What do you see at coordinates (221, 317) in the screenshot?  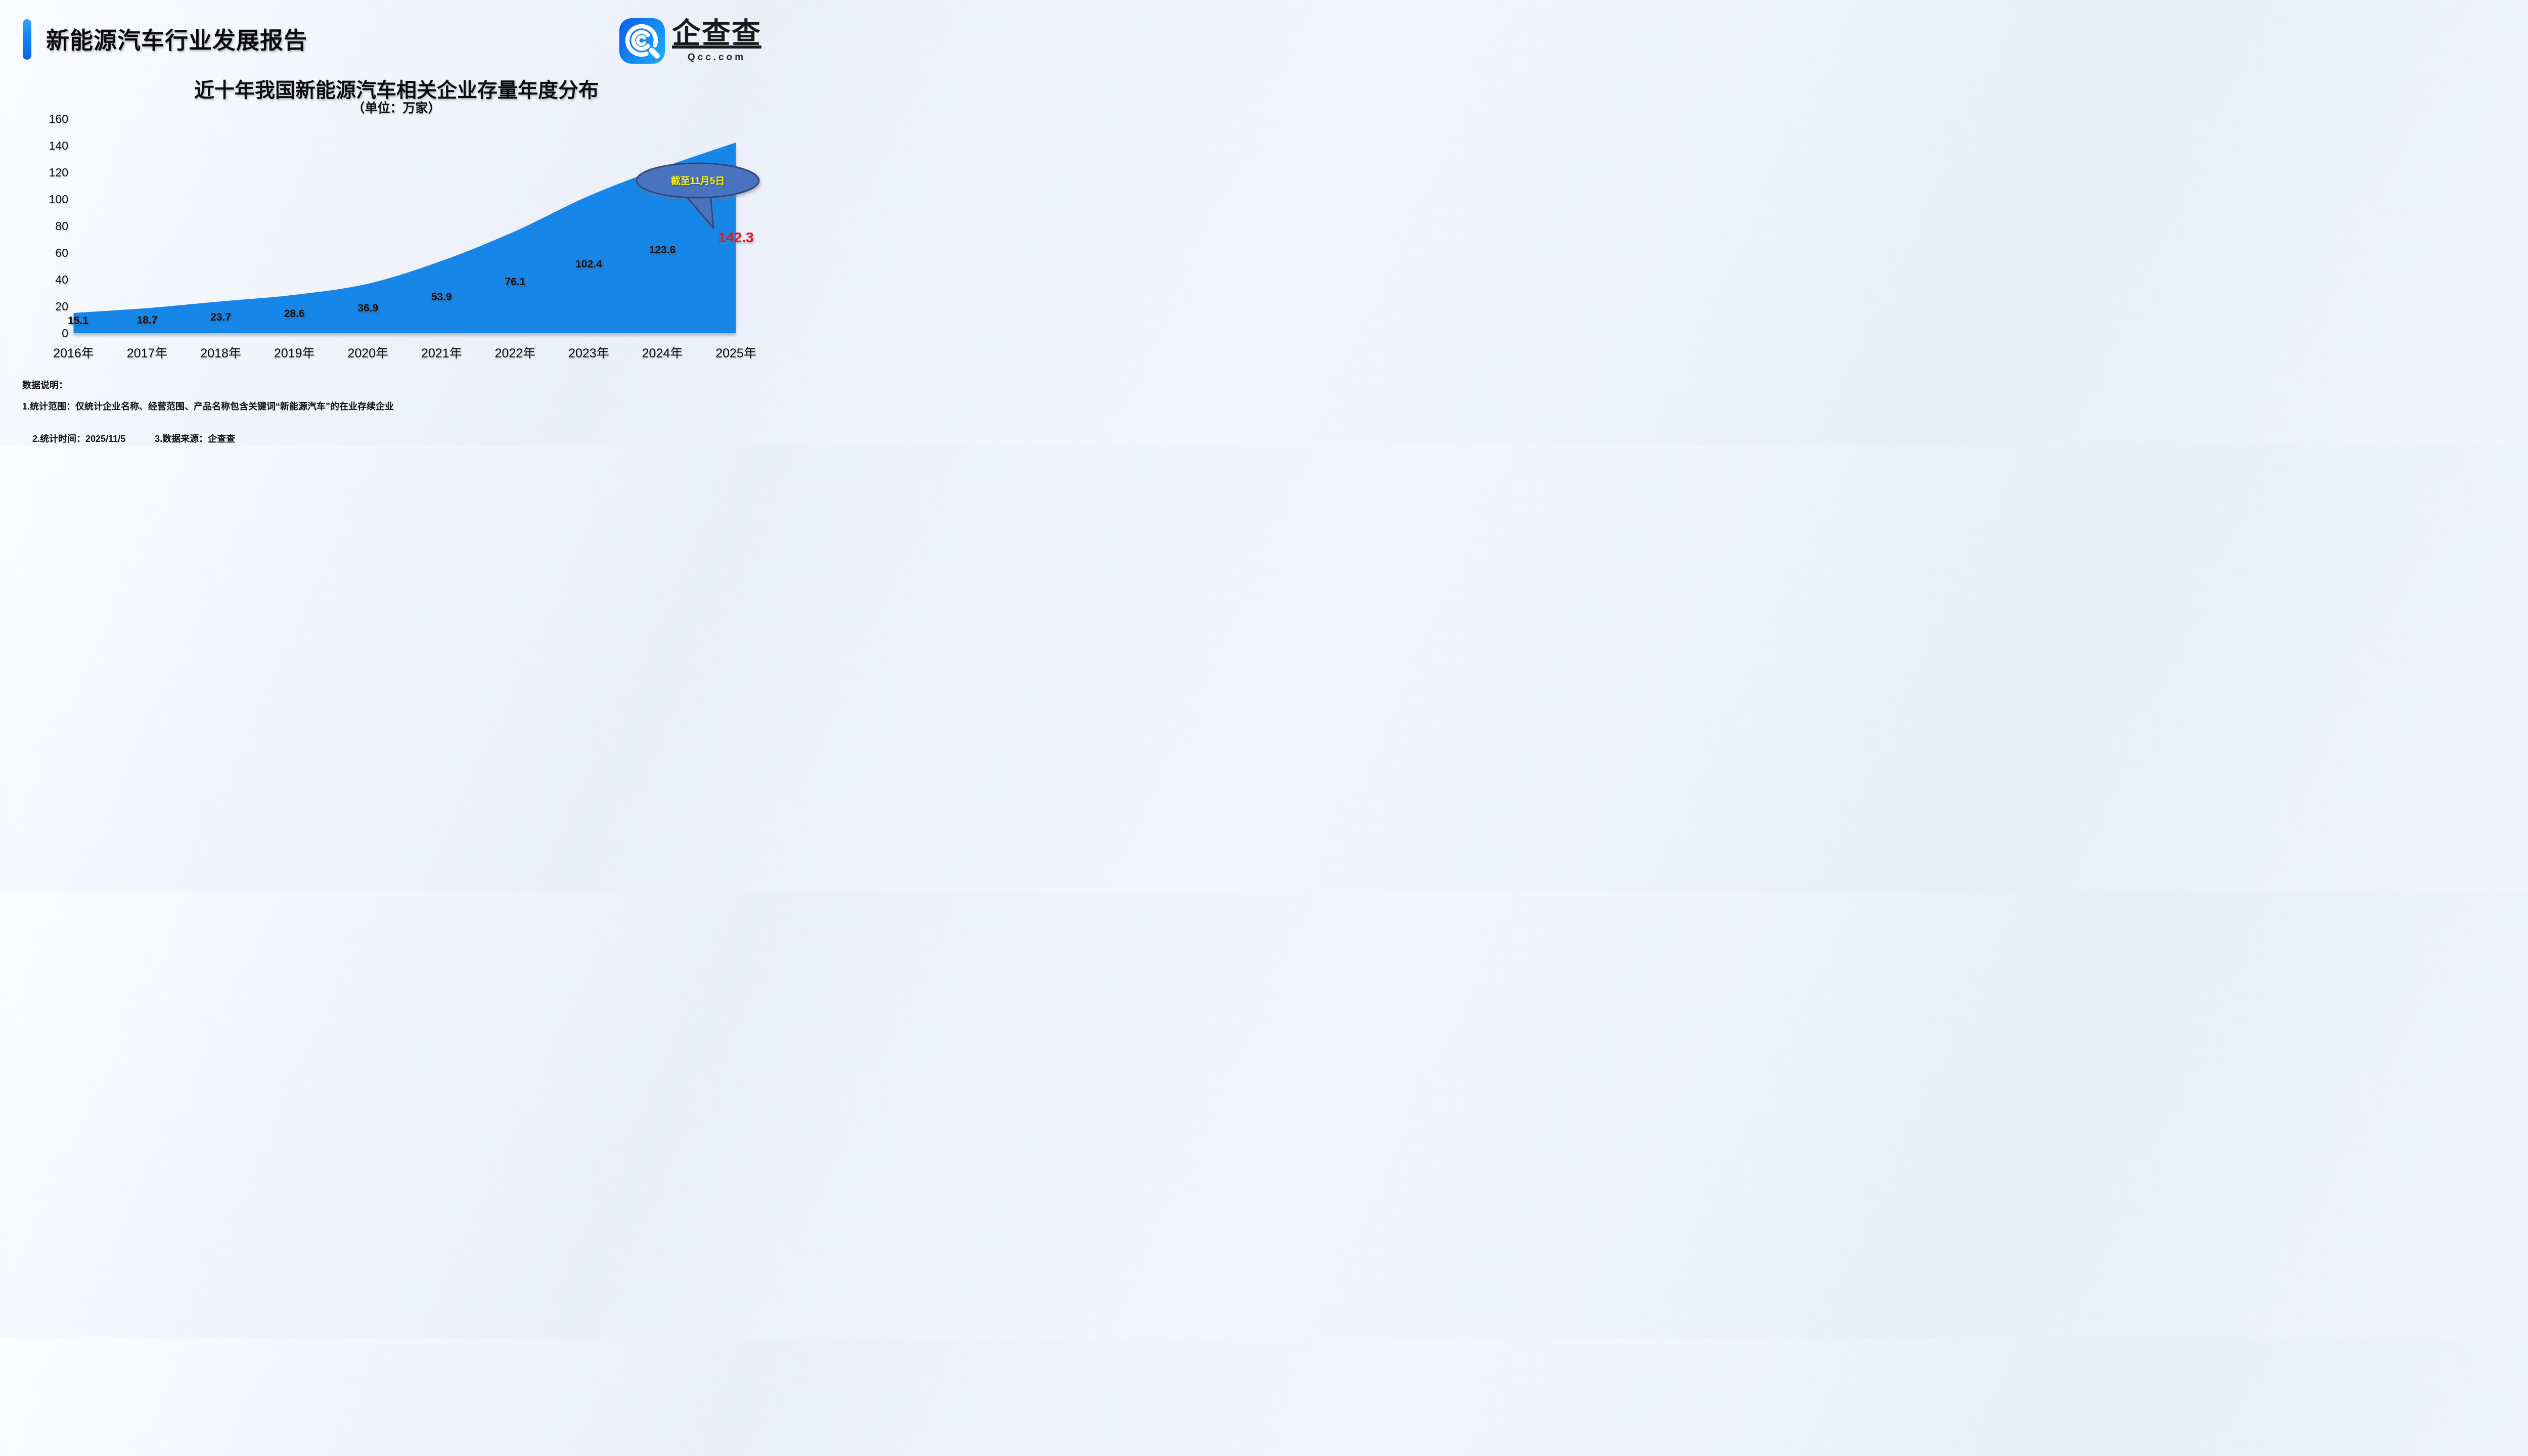 I see `data-label: 23.7` at bounding box center [221, 317].